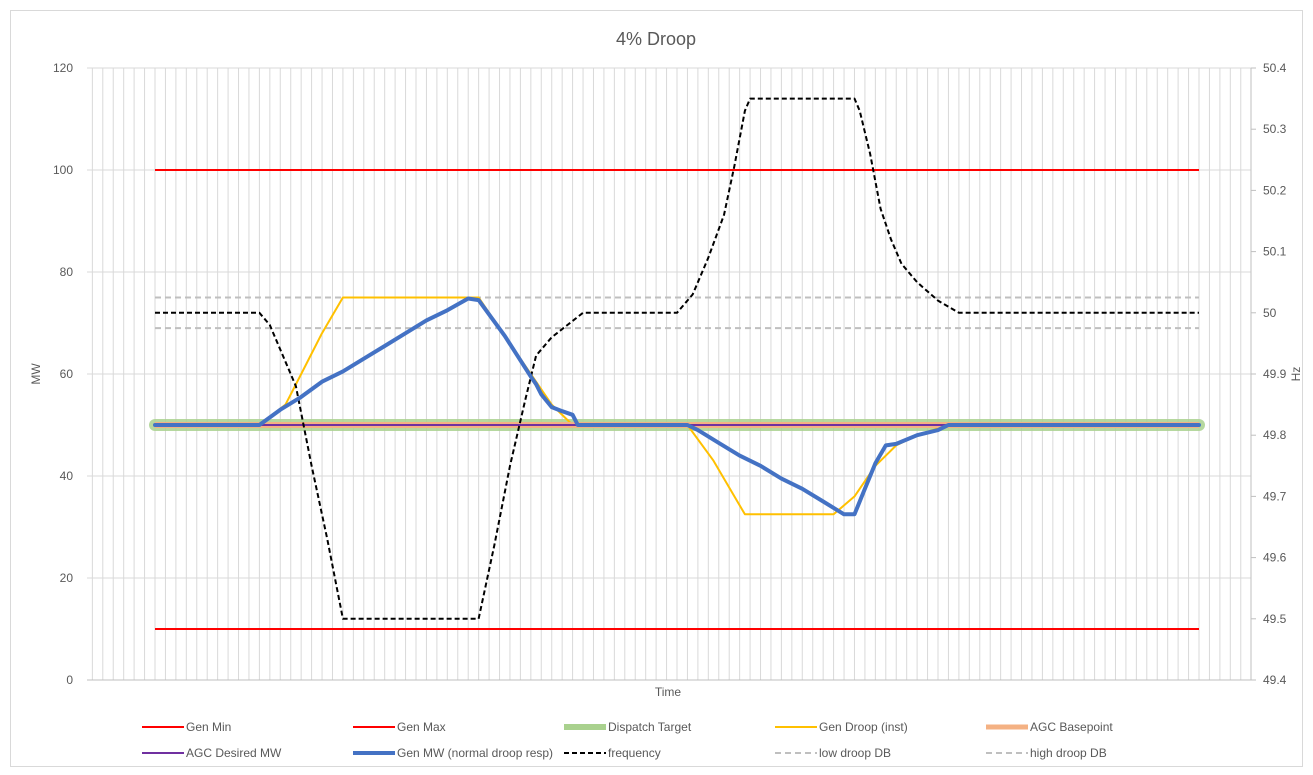  I want to click on y2-tick-label: 50.4, so click(1275, 68).